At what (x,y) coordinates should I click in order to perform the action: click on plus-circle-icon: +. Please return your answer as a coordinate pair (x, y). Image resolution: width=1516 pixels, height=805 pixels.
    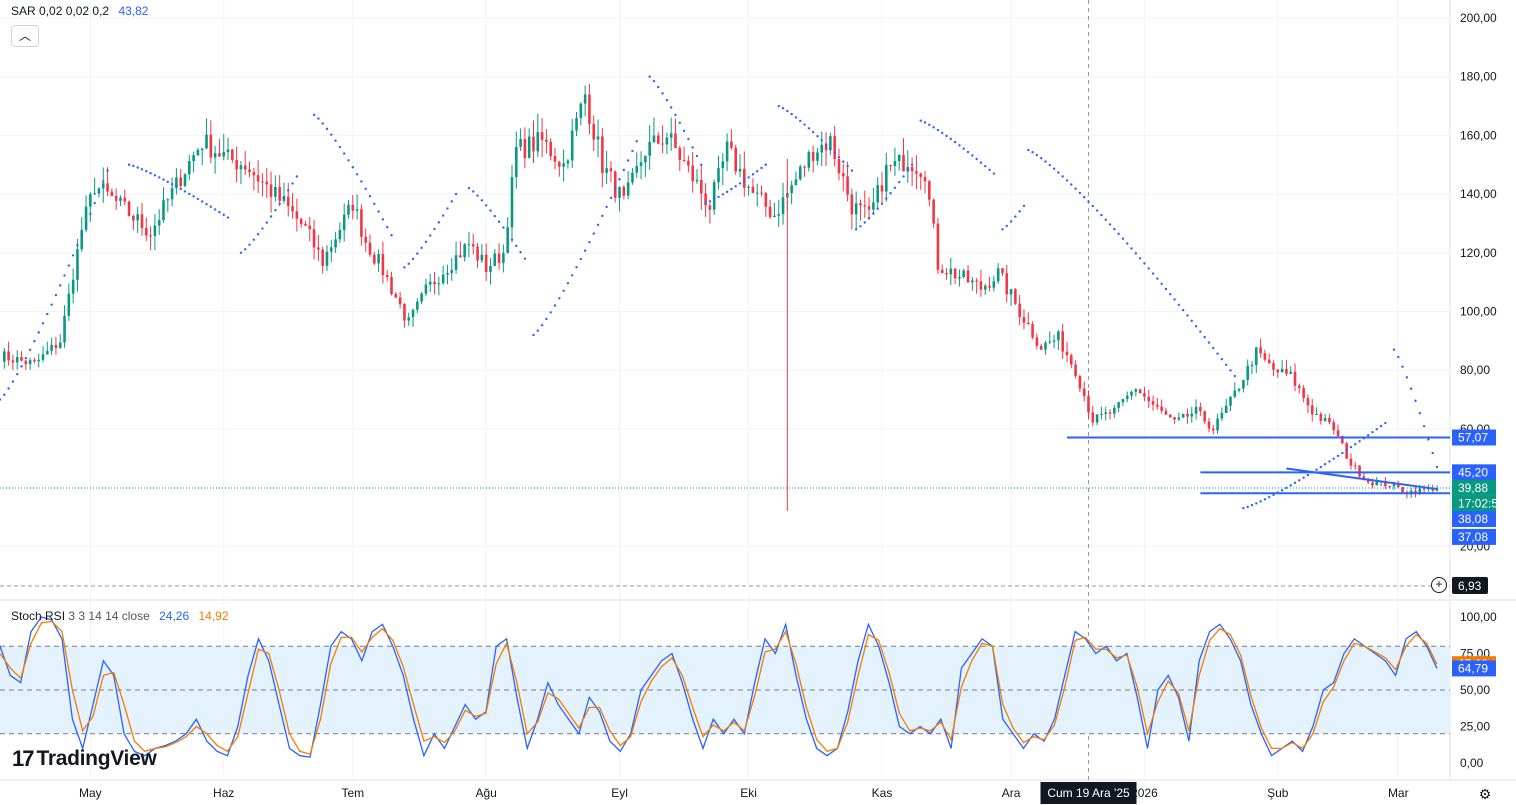
    Looking at the image, I should click on (1439, 585).